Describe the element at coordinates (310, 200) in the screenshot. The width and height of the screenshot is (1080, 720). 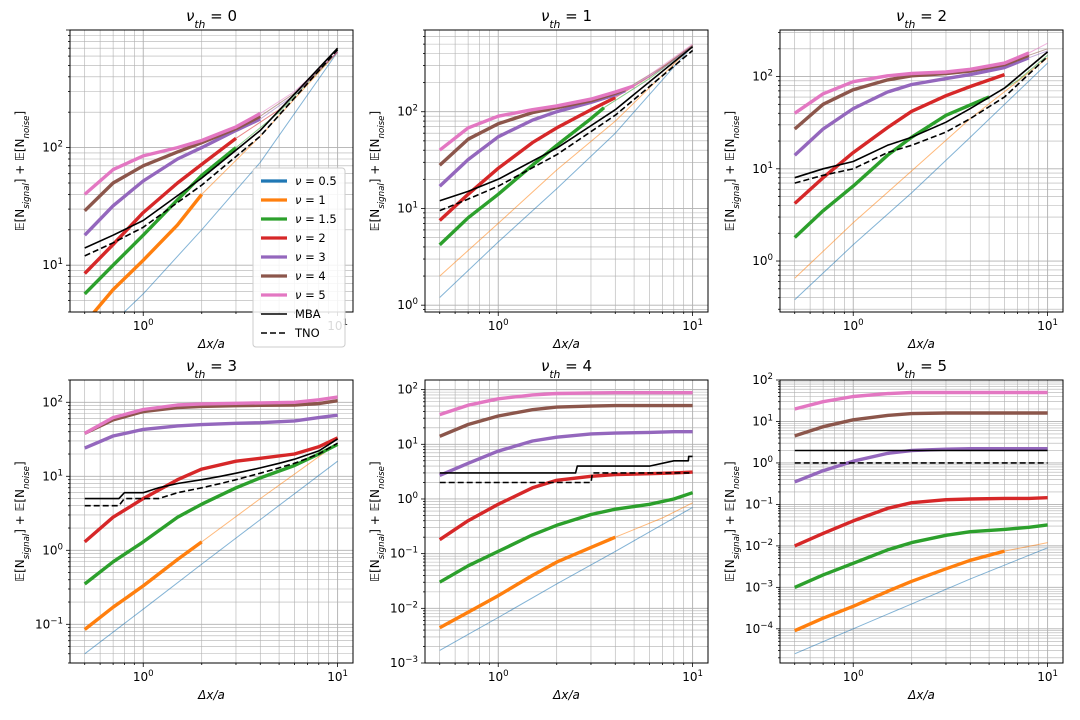
I see `legend-label: ν = 1` at that location.